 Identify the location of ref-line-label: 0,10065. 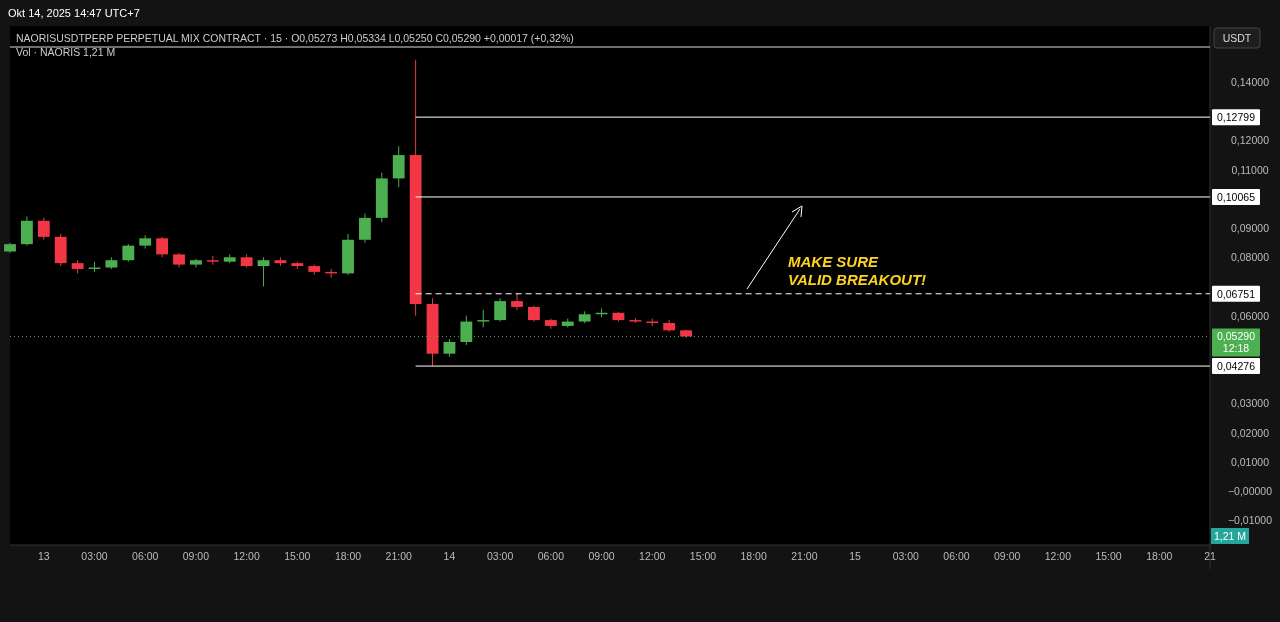
(1236, 196).